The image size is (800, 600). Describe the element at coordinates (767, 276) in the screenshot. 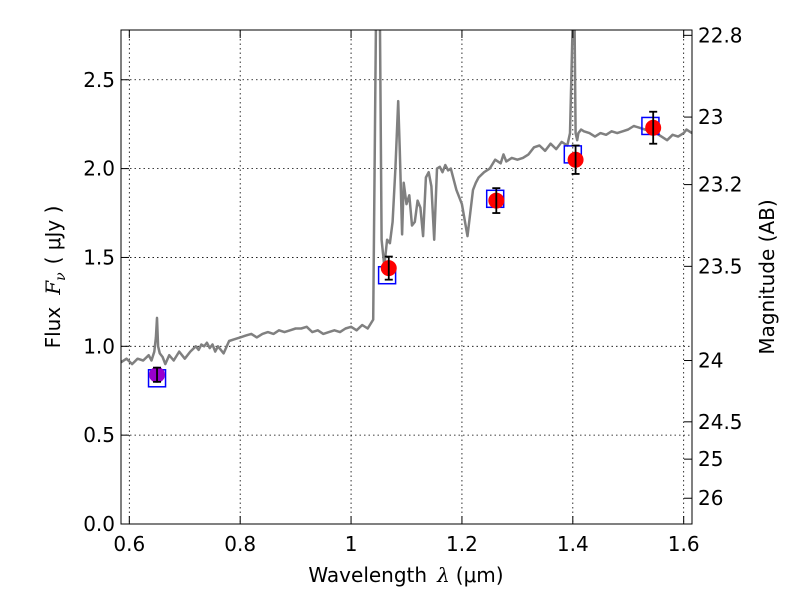

I see `y2-axis-label: Magnitude (AB)` at that location.